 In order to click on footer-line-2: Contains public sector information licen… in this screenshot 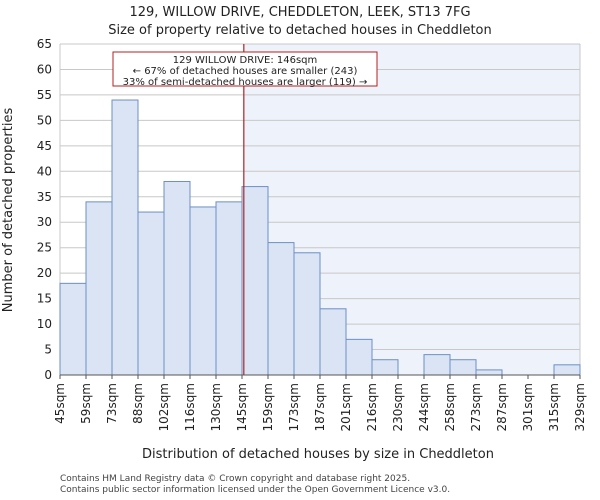, I will do `click(255, 490)`.